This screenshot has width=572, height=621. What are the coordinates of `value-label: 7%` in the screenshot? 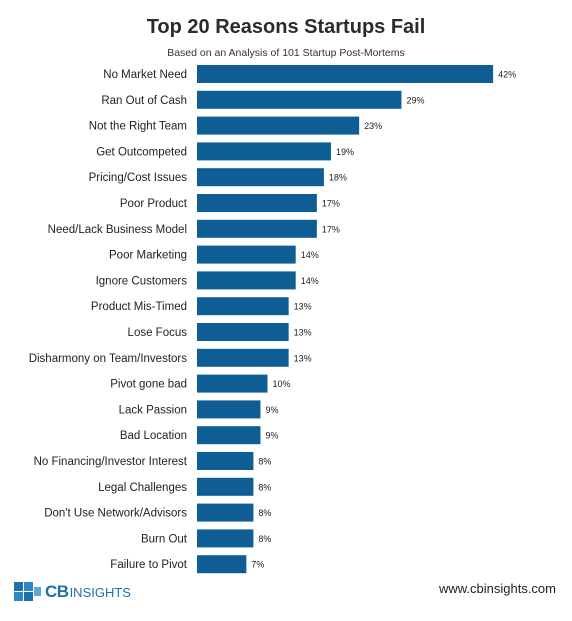 It's located at (257, 565).